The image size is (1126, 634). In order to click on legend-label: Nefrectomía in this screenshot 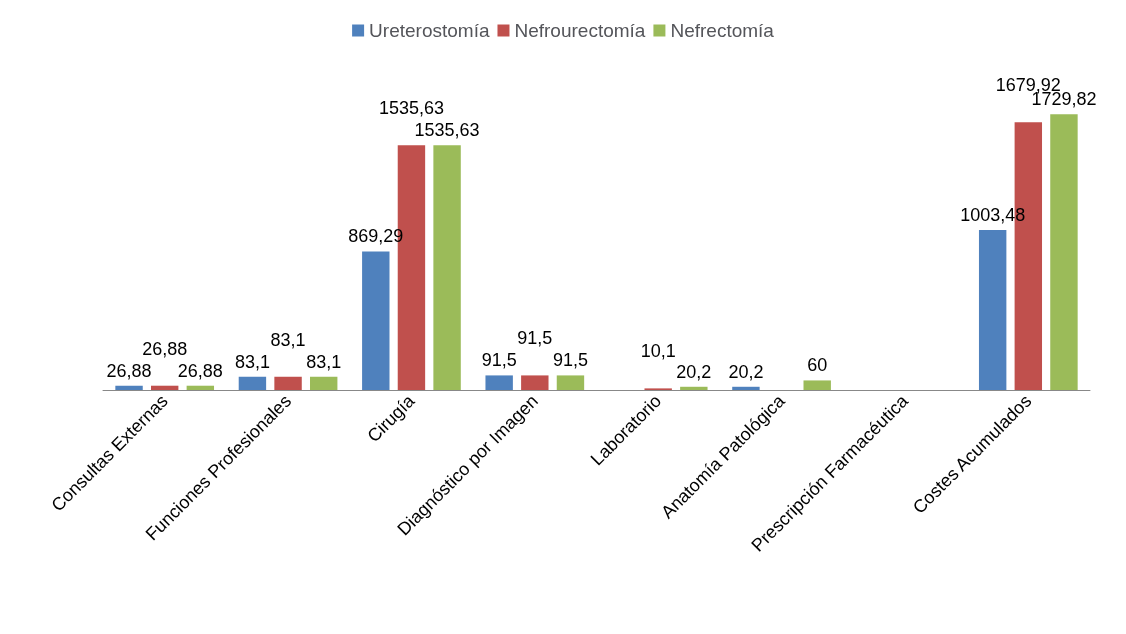, I will do `click(722, 30)`.